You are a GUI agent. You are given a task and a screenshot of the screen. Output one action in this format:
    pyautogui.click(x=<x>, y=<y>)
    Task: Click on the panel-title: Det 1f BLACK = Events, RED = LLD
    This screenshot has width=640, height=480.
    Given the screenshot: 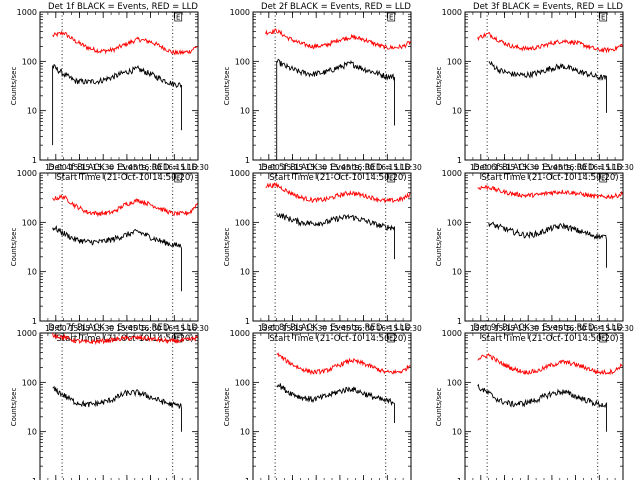 What is the action you would take?
    pyautogui.click(x=123, y=7)
    